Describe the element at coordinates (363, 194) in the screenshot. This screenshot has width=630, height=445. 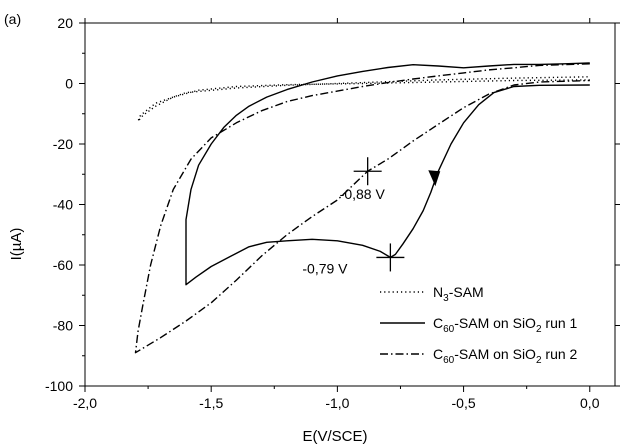
I see `peak-label: -0,88 V` at that location.